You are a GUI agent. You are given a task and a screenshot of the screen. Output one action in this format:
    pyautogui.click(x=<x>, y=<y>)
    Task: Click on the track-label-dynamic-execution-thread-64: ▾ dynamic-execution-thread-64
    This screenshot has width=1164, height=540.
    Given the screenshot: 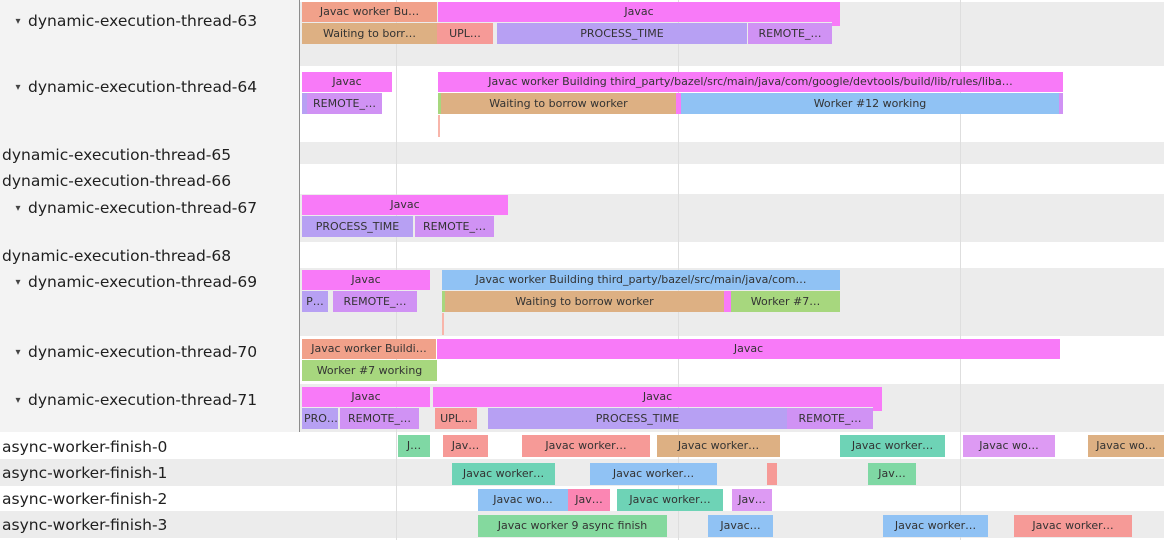 What is the action you would take?
    pyautogui.click(x=132, y=87)
    